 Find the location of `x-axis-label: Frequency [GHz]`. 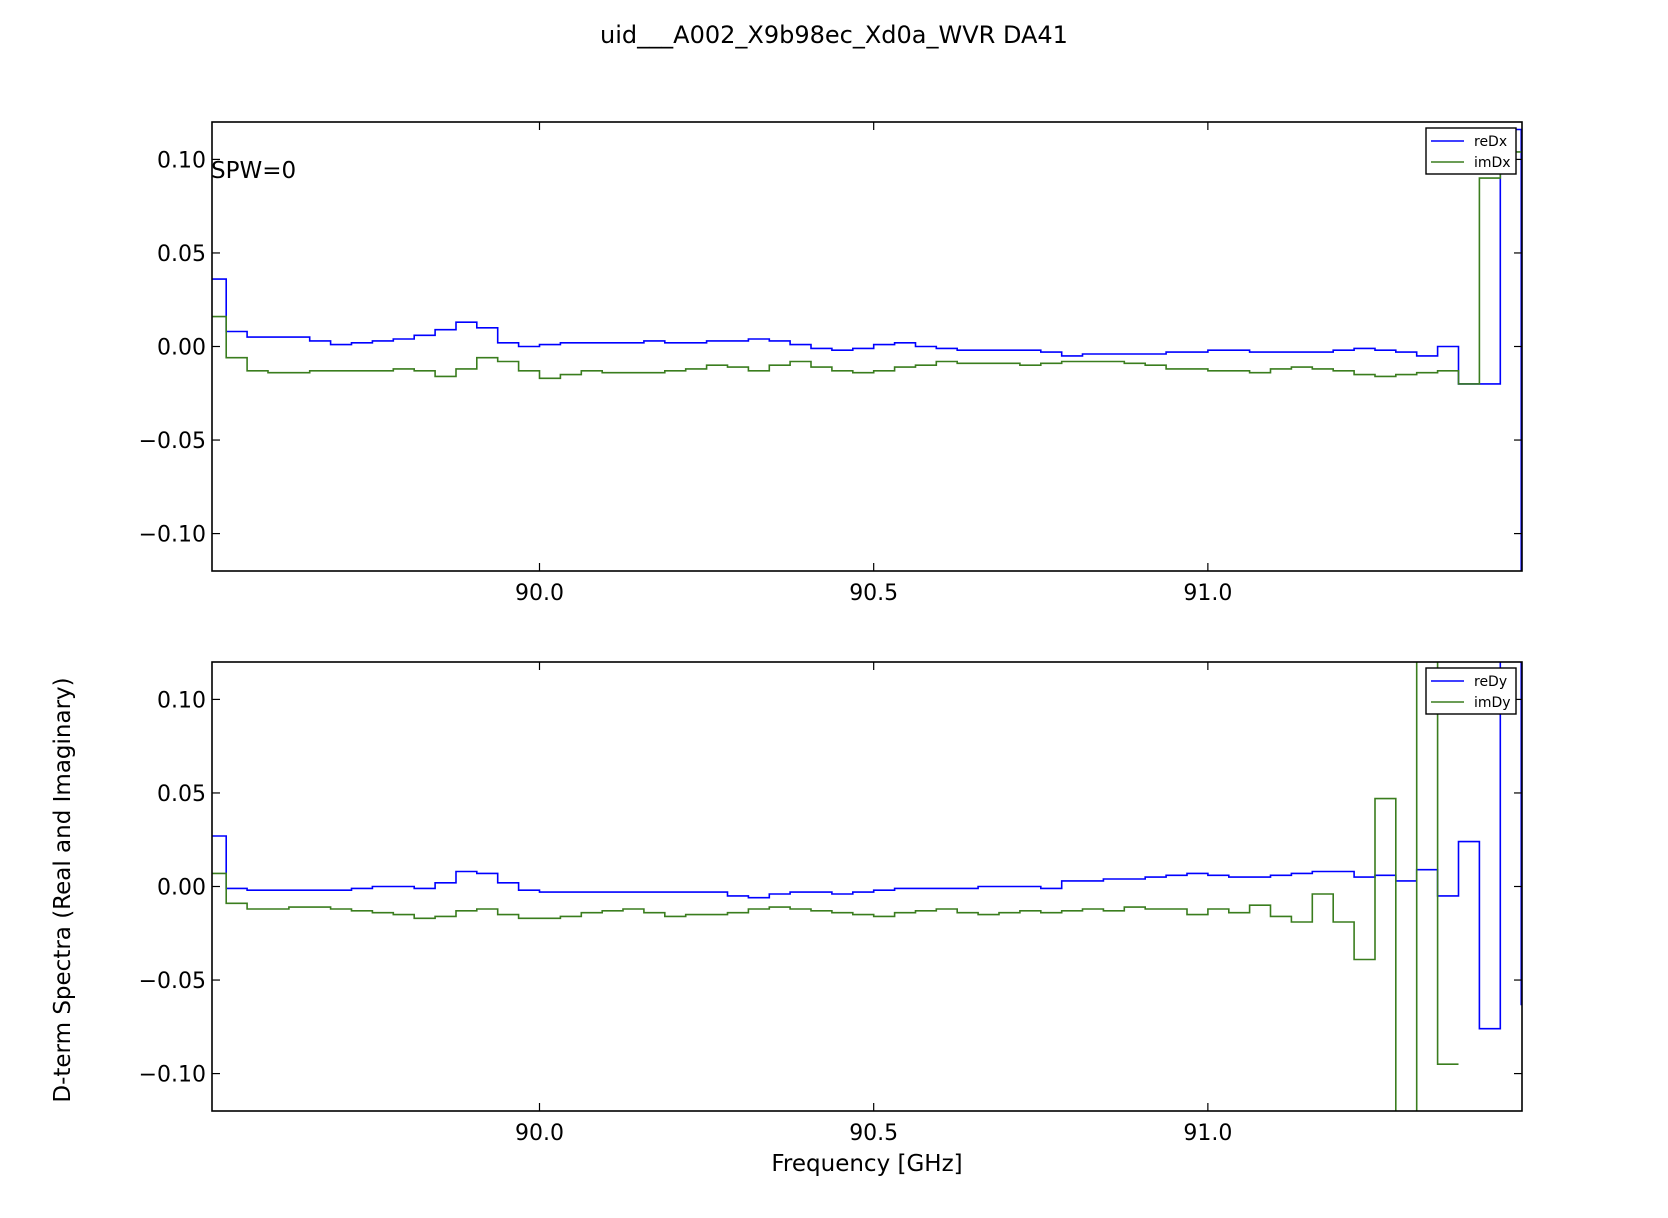

x-axis-label: Frequency [GHz] is located at coordinates (866, 1164).